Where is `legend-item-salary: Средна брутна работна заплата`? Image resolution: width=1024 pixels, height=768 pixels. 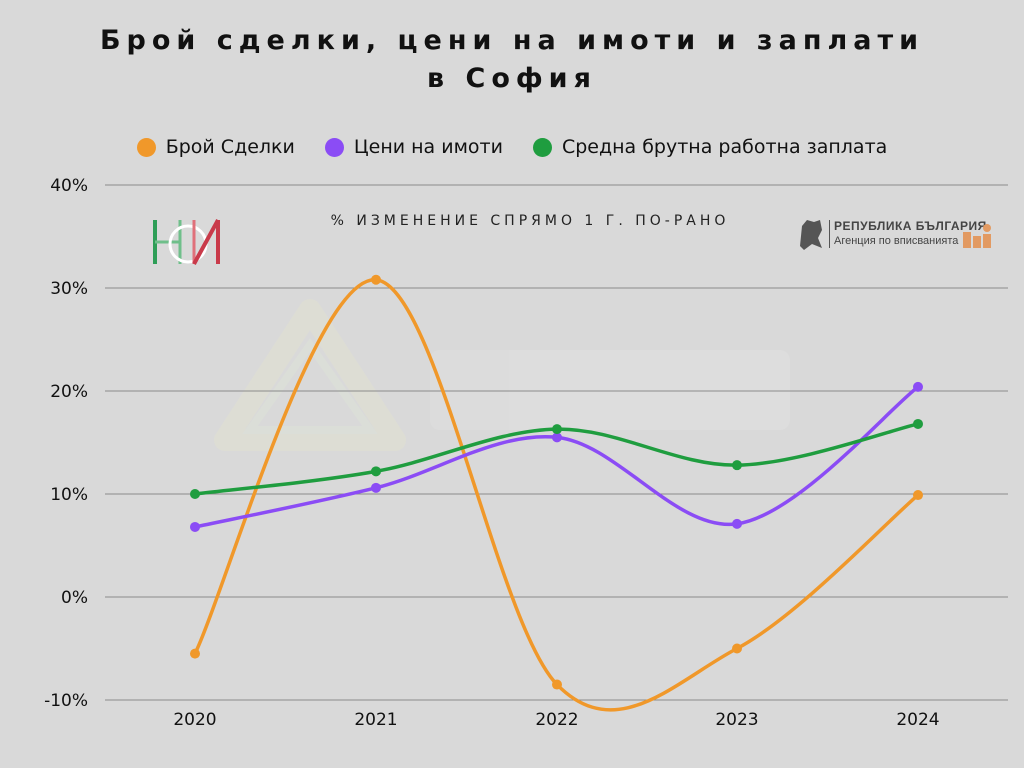
legend-item-salary: Средна брутна работна заплата is located at coordinates (710, 147).